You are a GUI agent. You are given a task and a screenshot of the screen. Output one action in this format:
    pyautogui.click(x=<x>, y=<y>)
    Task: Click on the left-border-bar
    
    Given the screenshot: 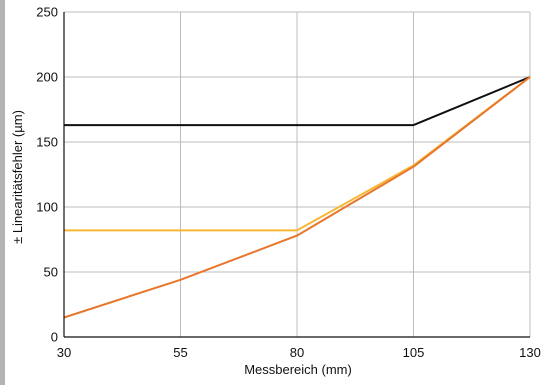 What is the action you would take?
    pyautogui.click(x=2, y=192)
    